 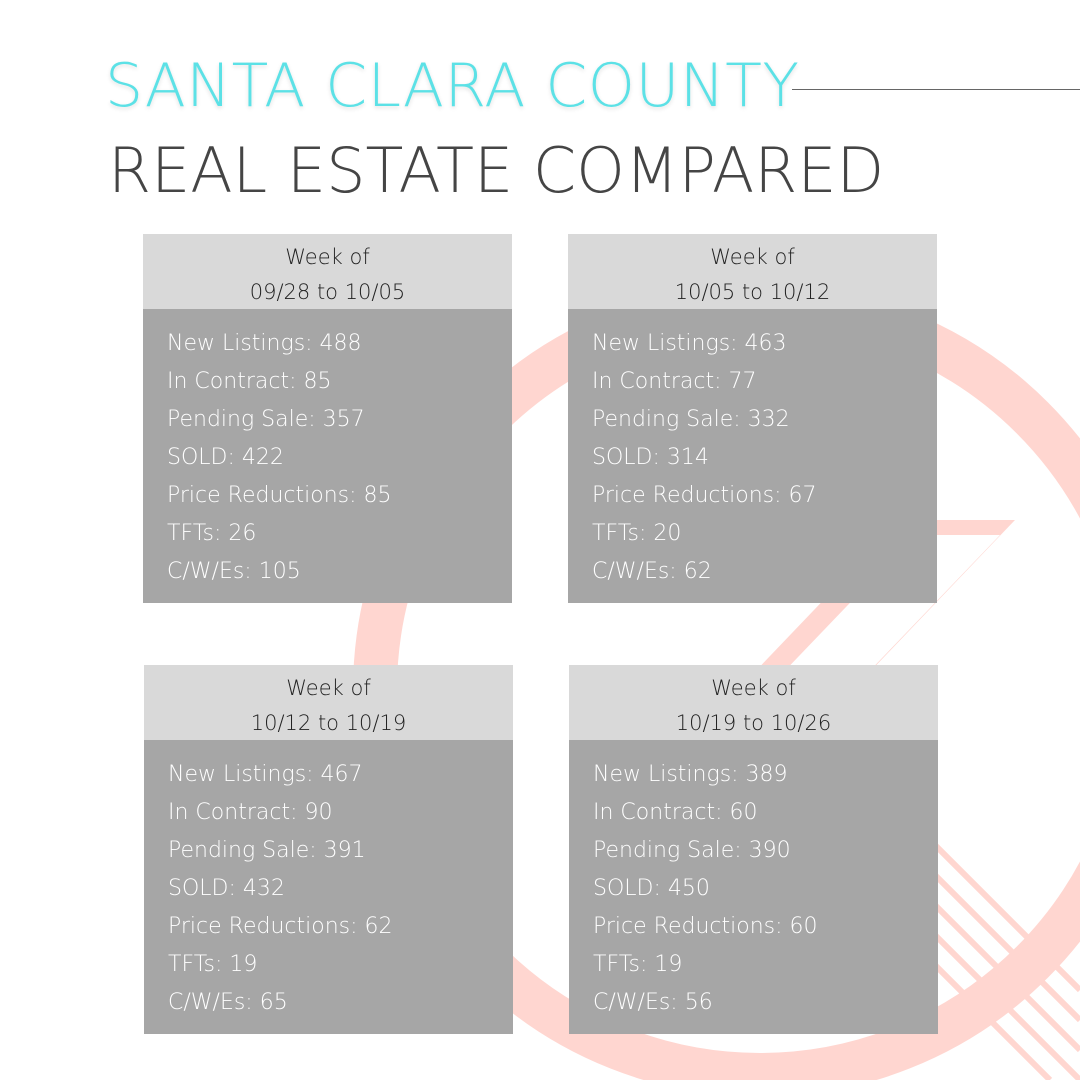 What do you see at coordinates (249, 381) in the screenshot?
I see `stat-in-contract: In Contract: 85` at bounding box center [249, 381].